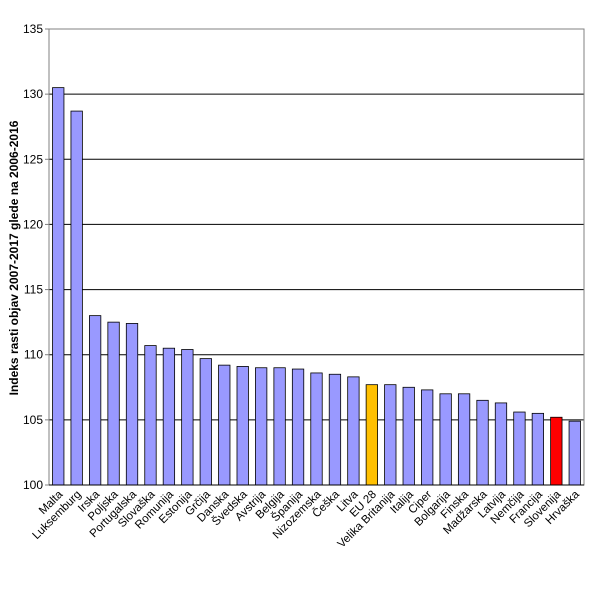 The image size is (591, 593). I want to click on y-tick-label: 105, so click(33, 420).